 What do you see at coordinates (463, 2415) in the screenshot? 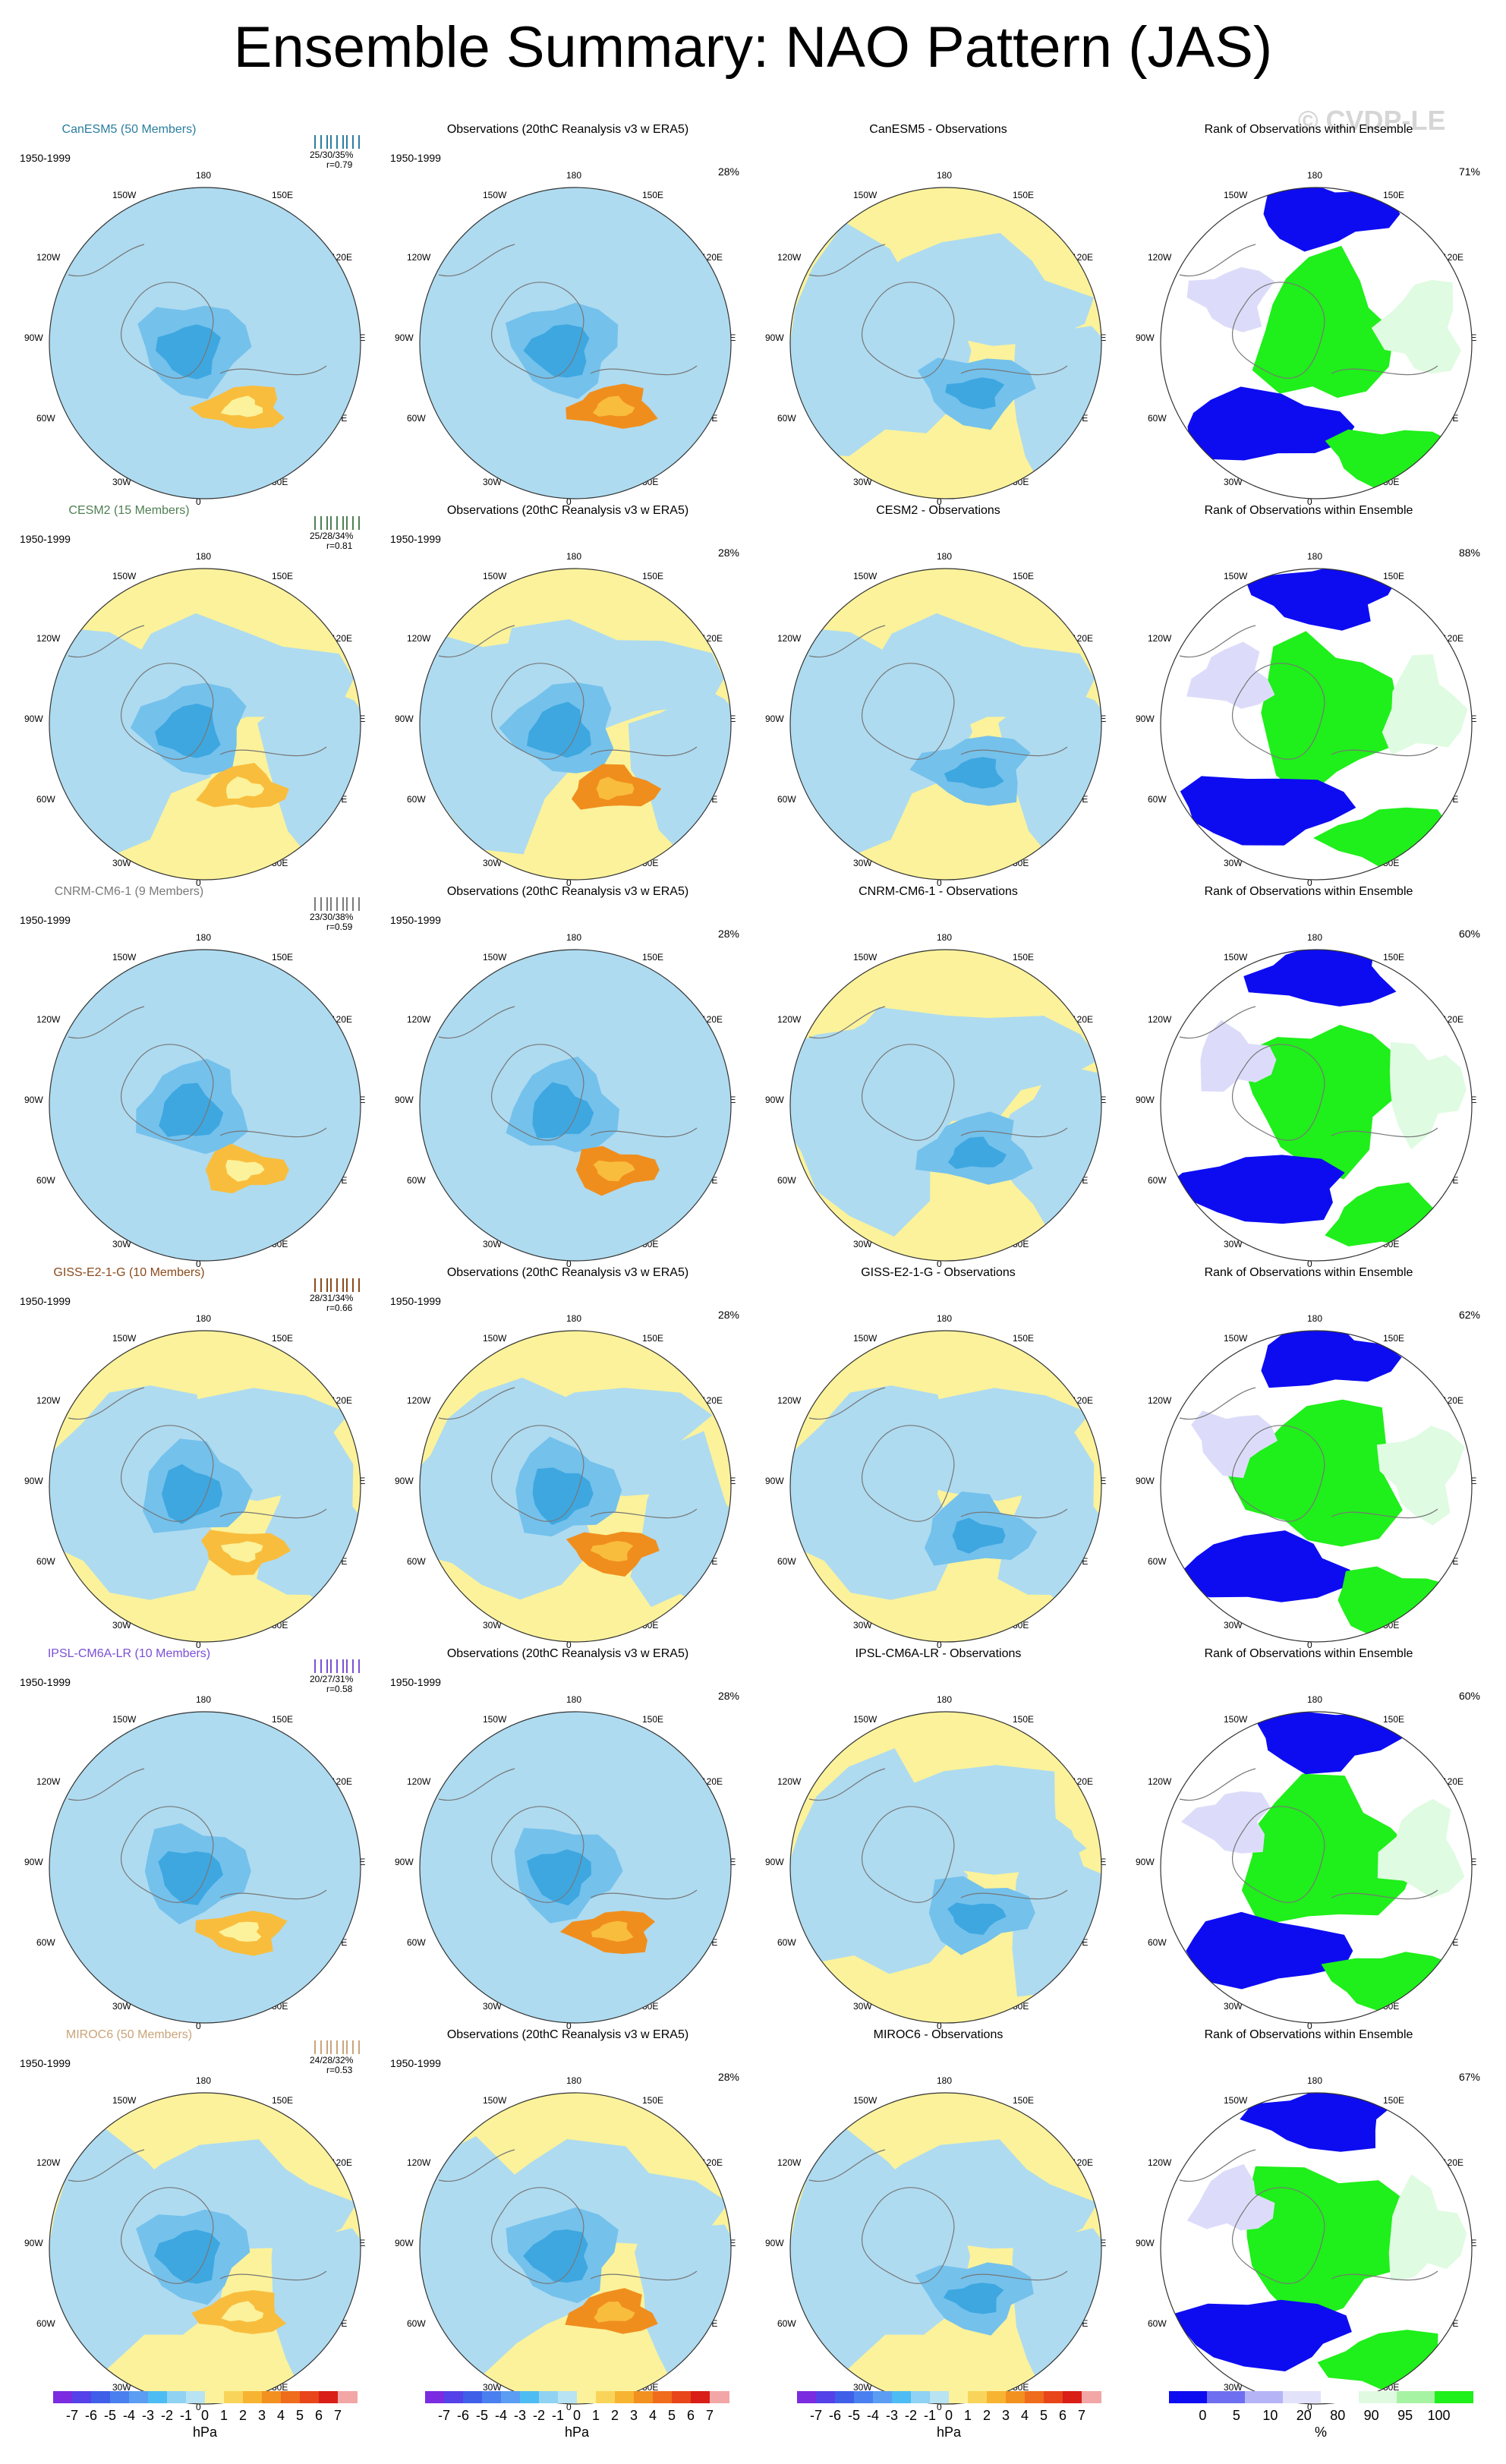
I see `colorbar-tick: -6` at bounding box center [463, 2415].